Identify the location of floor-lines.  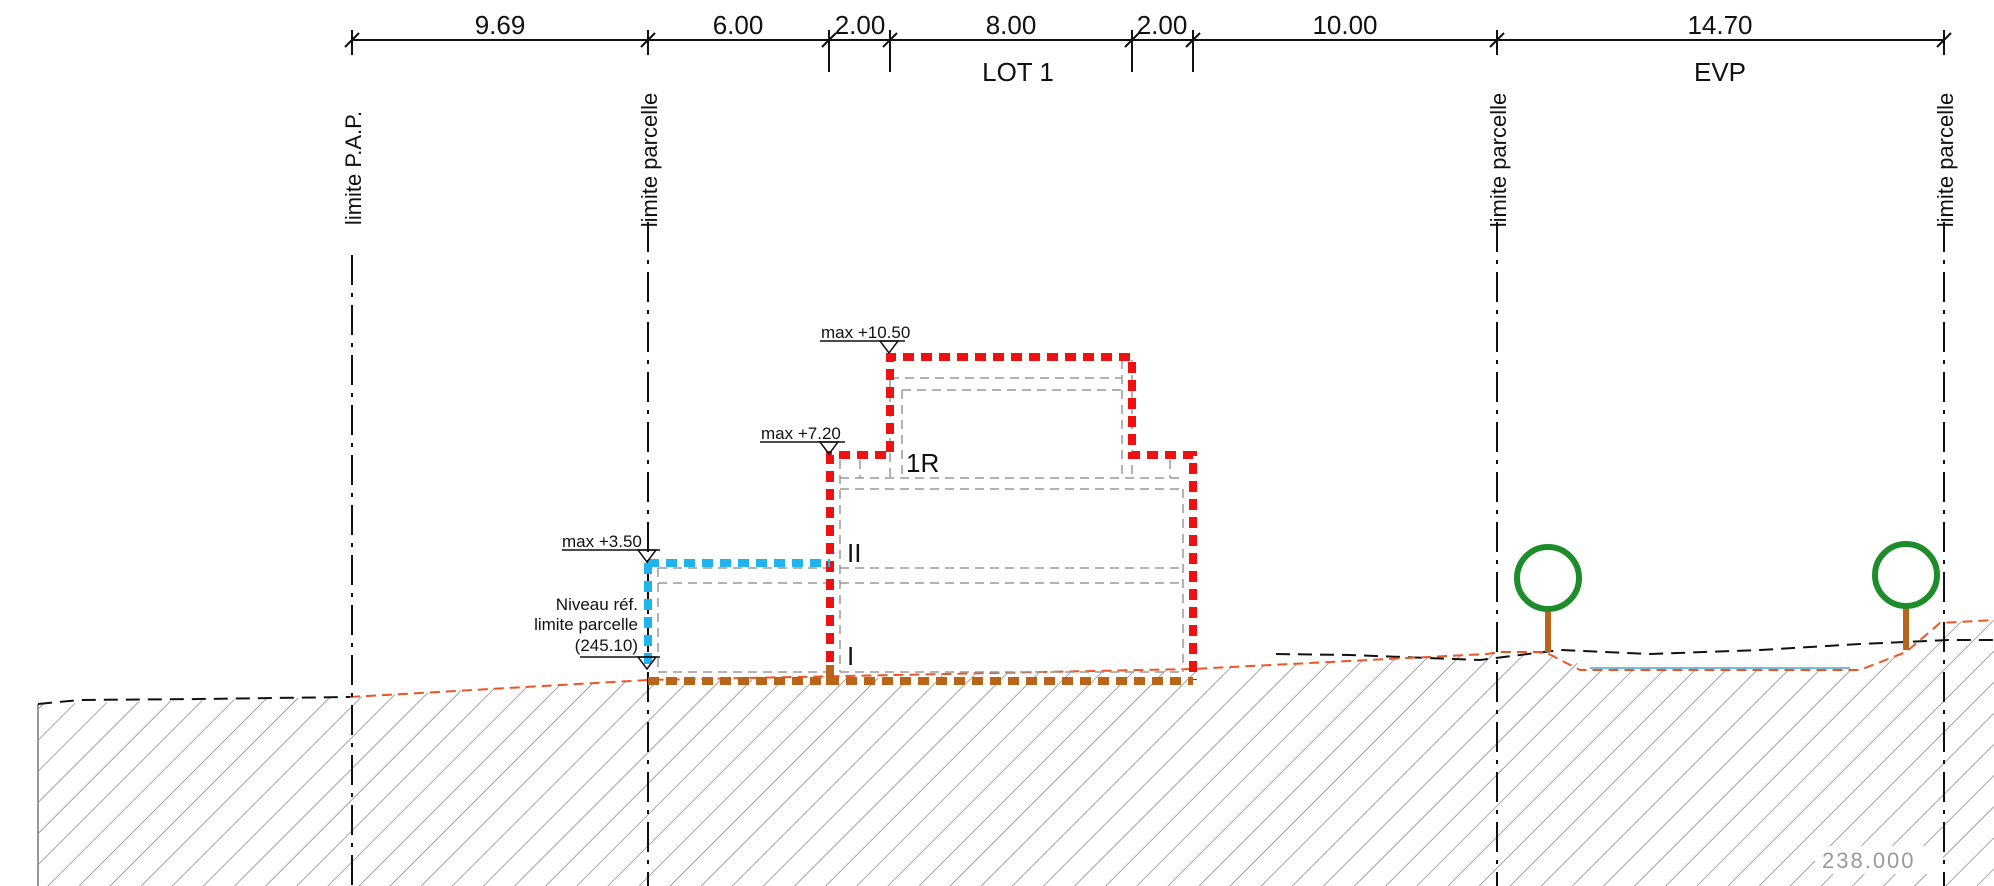
(920, 516).